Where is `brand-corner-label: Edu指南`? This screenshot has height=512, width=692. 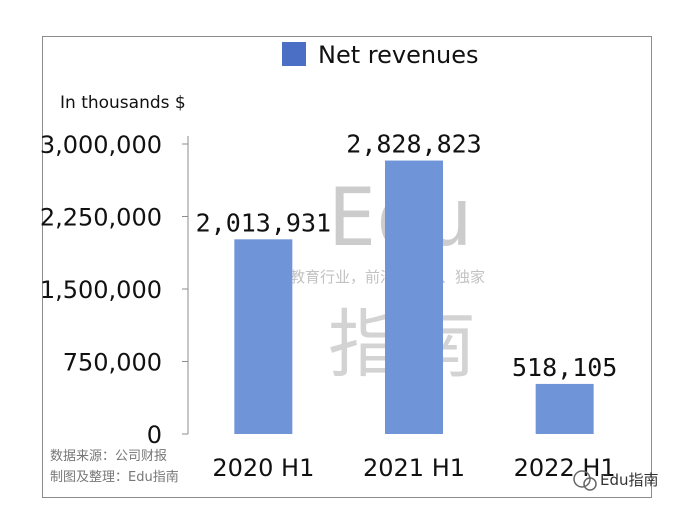 brand-corner-label: Edu指南 is located at coordinates (629, 480).